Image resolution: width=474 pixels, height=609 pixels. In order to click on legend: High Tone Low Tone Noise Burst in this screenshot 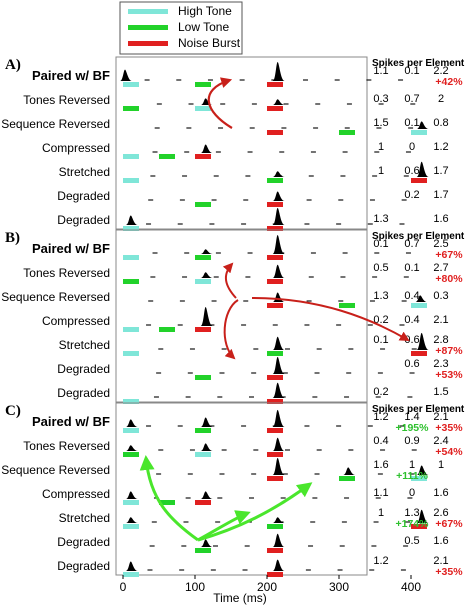, I will do `click(181, 28)`.